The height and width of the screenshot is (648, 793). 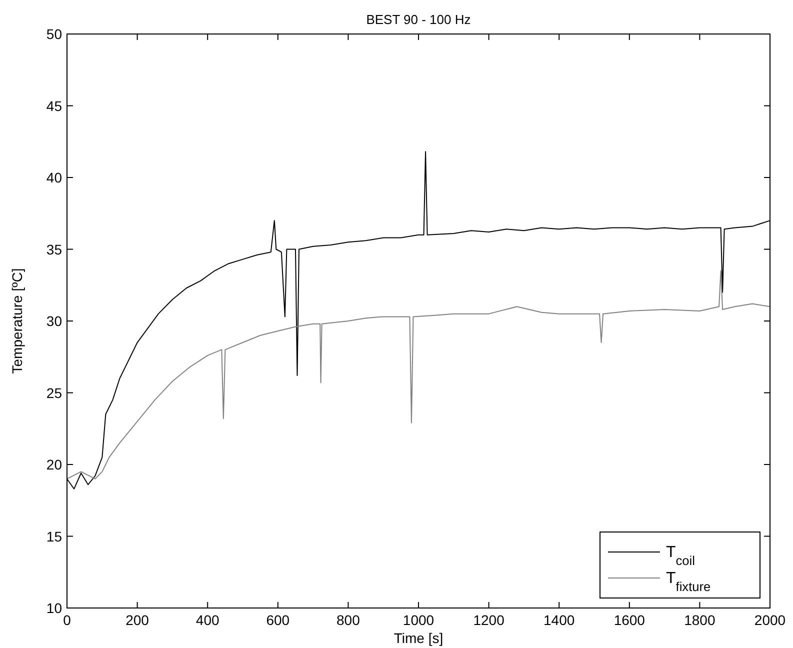 I want to click on y-tick-label: 30, so click(x=54, y=321).